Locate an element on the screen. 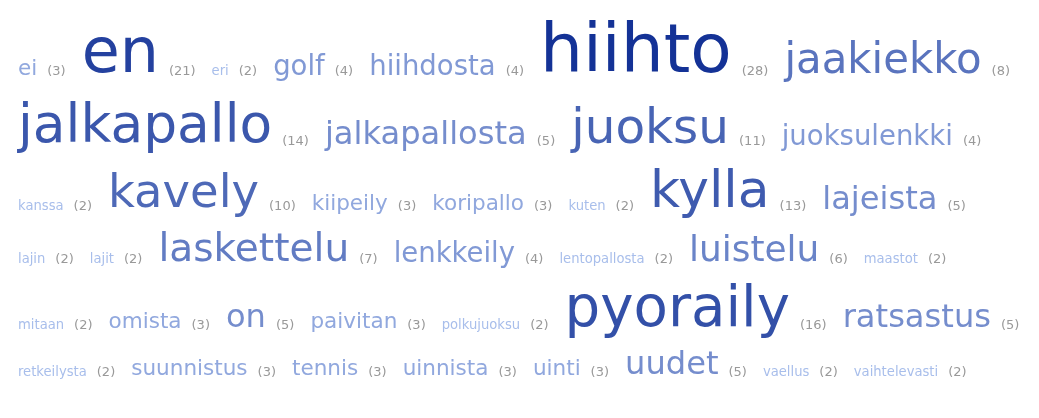 This screenshot has width=1039, height=418. data-label: (10) is located at coordinates (282, 206).